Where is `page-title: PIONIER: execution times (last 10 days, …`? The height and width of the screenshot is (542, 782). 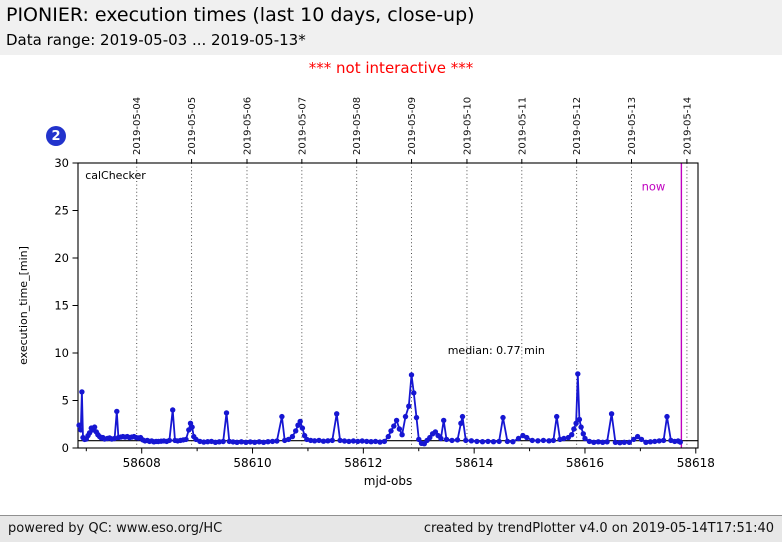 page-title: PIONIER: execution times (last 10 days, … is located at coordinates (240, 15).